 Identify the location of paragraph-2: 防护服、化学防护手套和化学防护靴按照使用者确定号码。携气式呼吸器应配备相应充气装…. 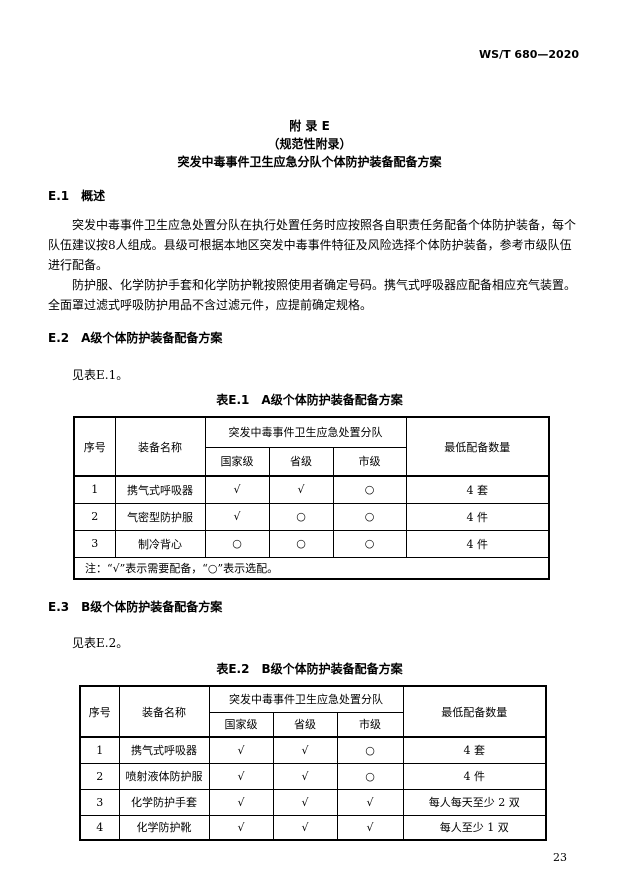
(312, 295).